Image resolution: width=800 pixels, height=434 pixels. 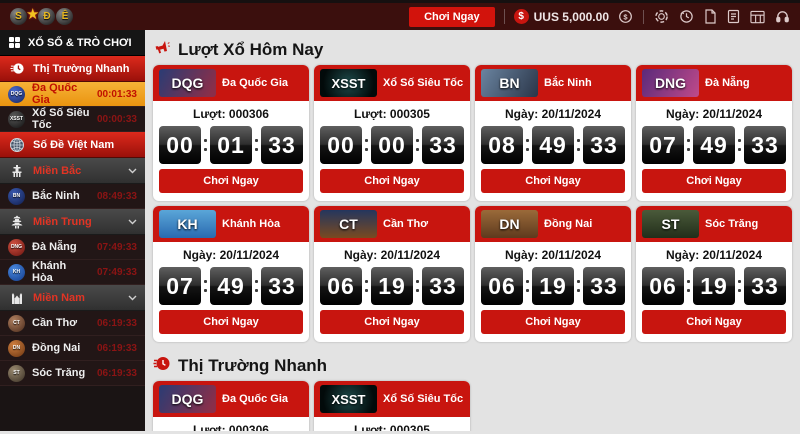 What do you see at coordinates (553, 288) in the screenshot?
I see `countdown-display: 06 19 33` at bounding box center [553, 288].